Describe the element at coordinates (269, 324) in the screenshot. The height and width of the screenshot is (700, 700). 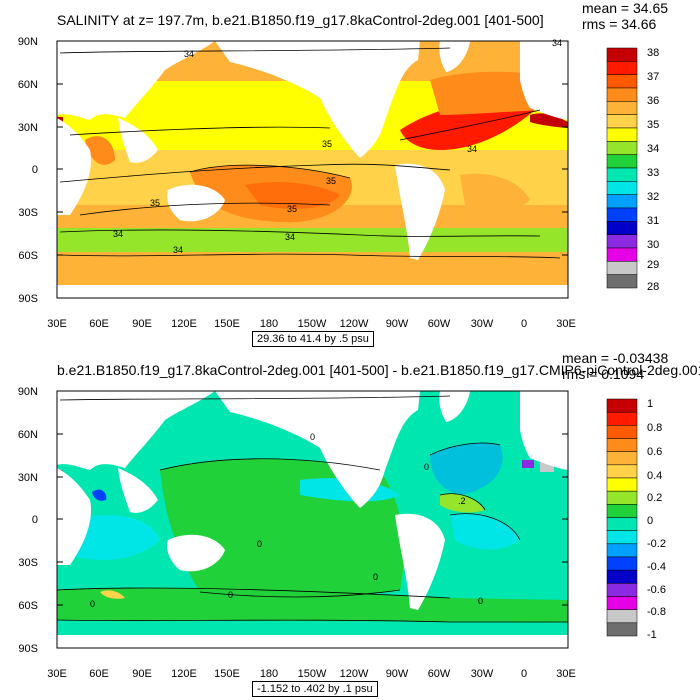
I see `lon-label: 180` at that location.